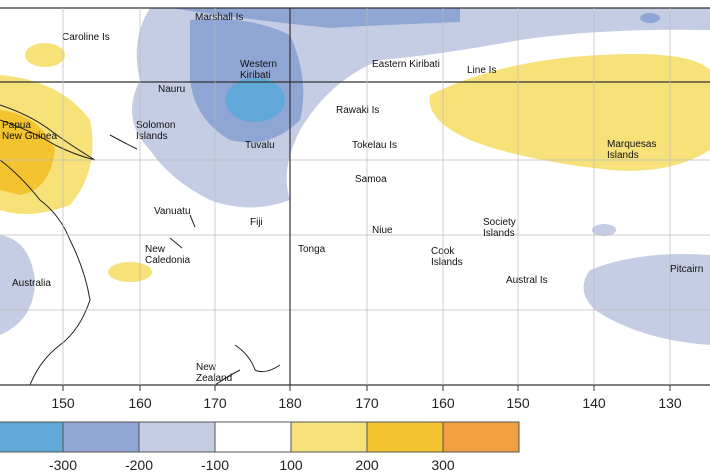 The image size is (710, 473). I want to click on place-label: Samoa, so click(371, 179).